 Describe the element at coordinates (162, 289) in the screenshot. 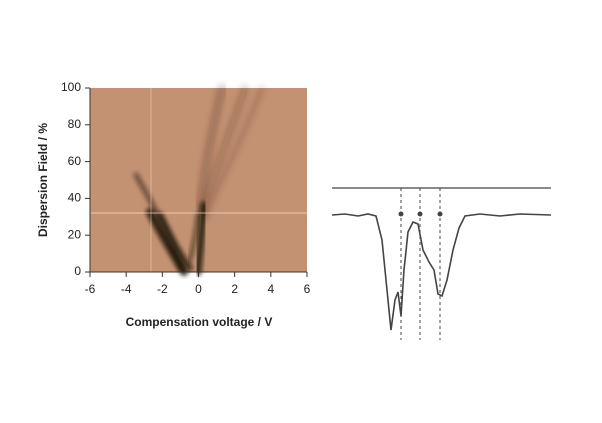

I see `x-tick-label: -2` at that location.